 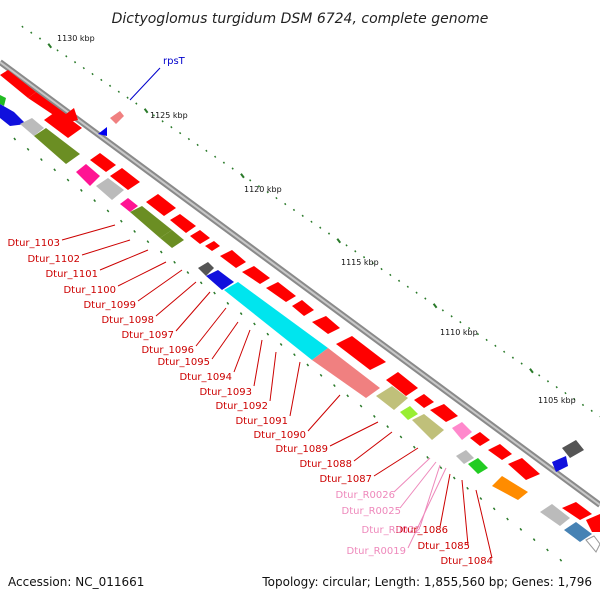 What do you see at coordinates (557, 400) in the screenshot?
I see `scale-label-1105: 1105 kbp` at bounding box center [557, 400].